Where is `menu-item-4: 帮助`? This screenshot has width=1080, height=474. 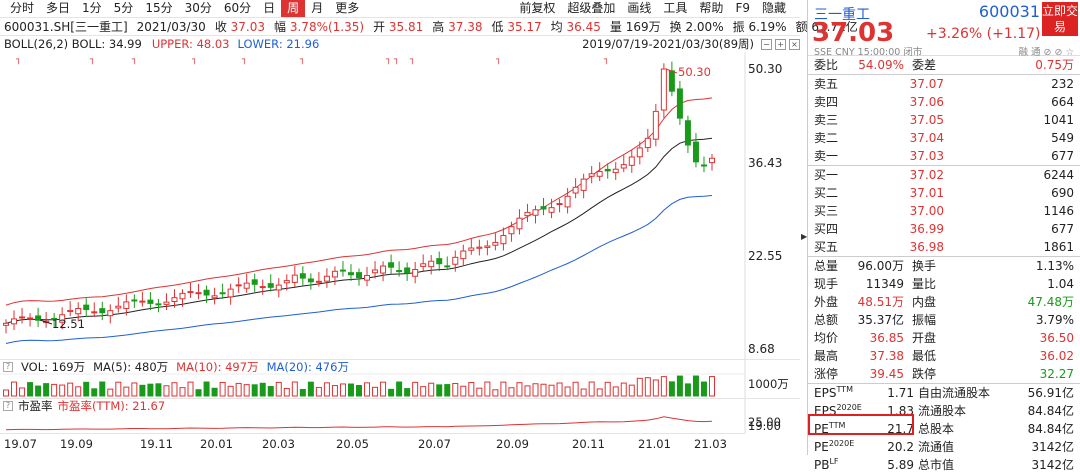
menu-item-4: 帮助 is located at coordinates (711, 8).